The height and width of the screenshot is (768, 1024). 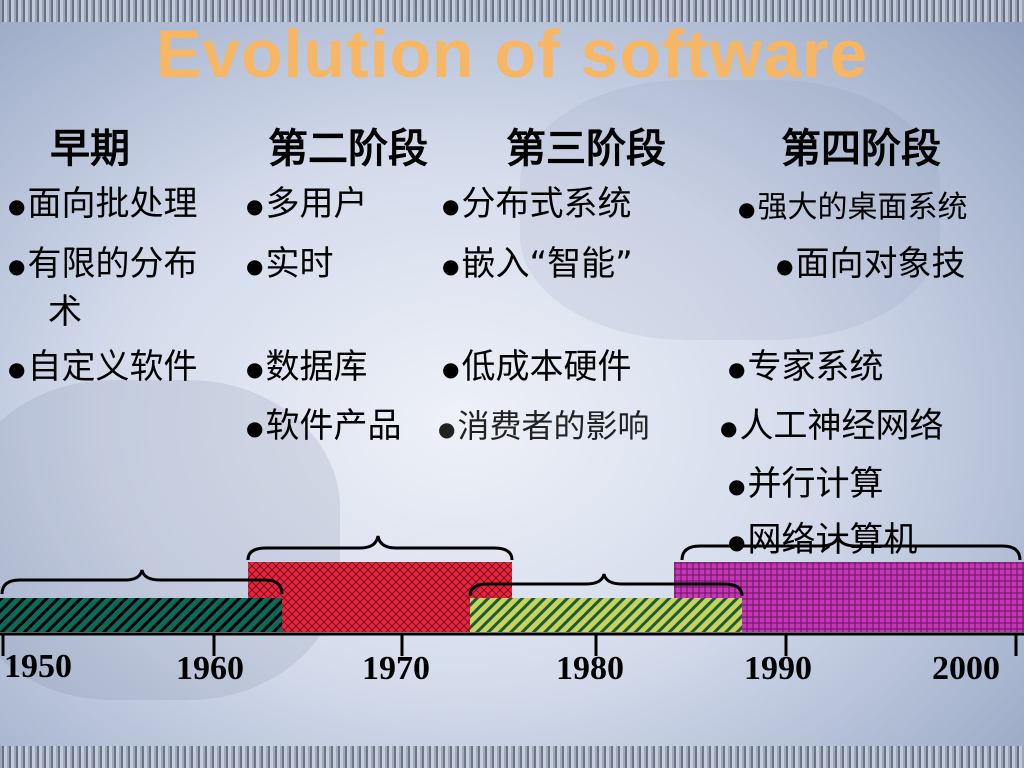 I want to click on year-label: 1990, so click(x=778, y=668).